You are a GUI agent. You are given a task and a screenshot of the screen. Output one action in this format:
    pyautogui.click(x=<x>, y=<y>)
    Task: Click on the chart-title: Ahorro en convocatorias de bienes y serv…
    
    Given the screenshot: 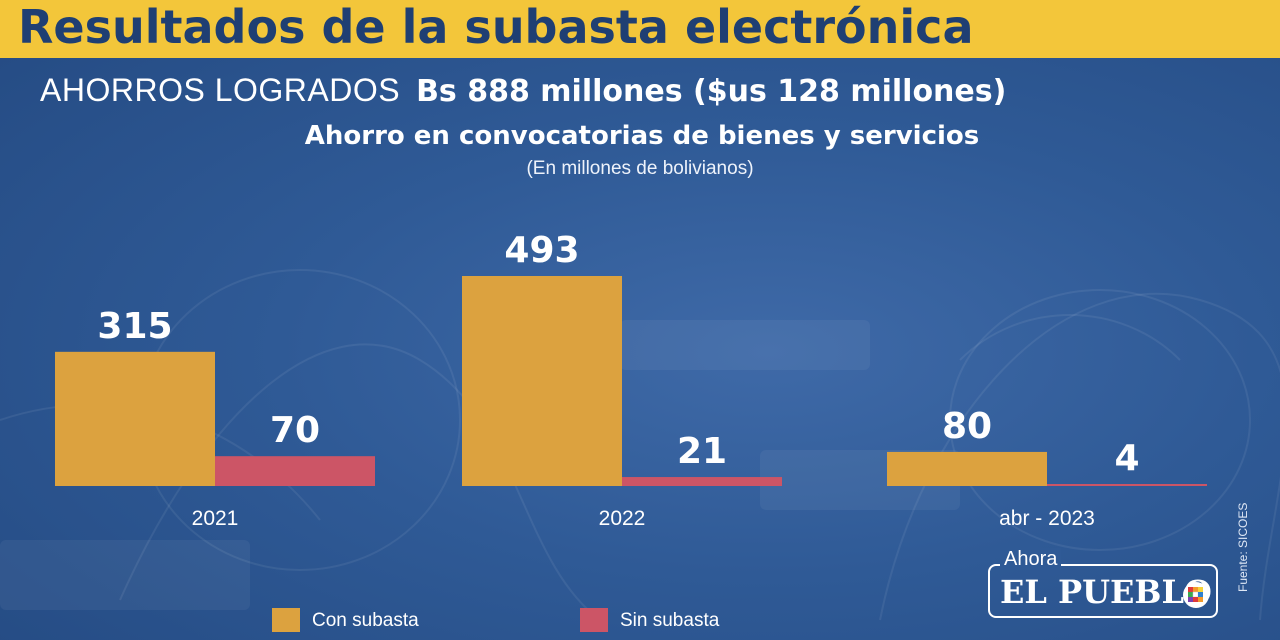 What is the action you would take?
    pyautogui.click(x=640, y=136)
    